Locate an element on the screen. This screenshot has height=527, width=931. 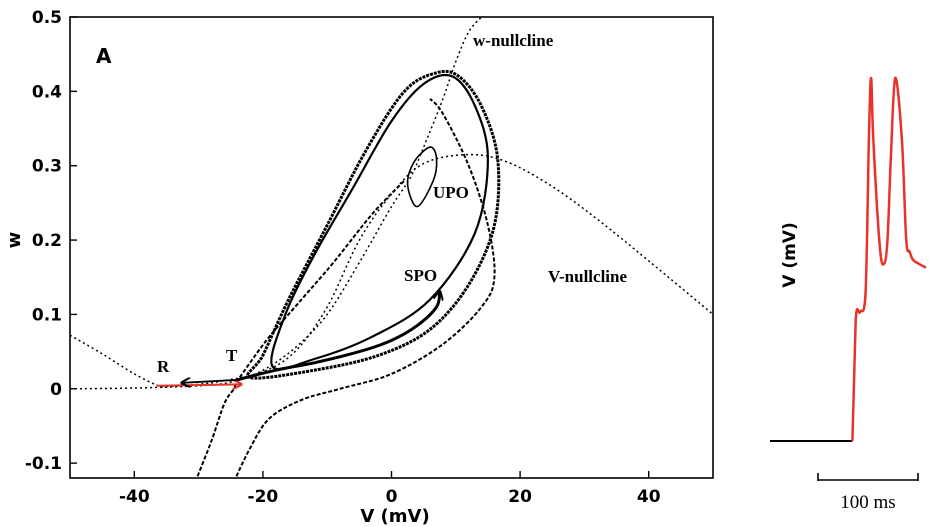
voltage-spike-trace is located at coordinates (889, 259).